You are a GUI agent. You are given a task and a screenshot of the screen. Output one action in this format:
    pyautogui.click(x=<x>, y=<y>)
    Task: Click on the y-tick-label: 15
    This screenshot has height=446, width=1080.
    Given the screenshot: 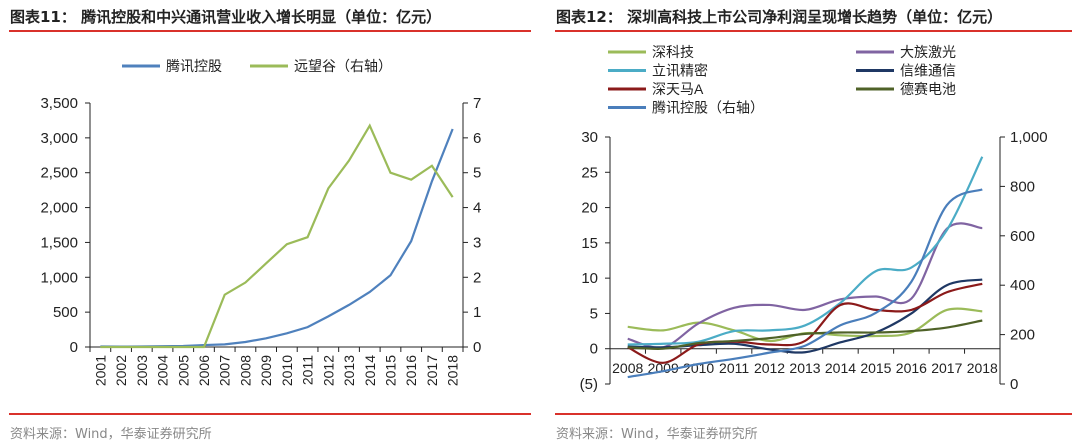 What is the action you would take?
    pyautogui.click(x=589, y=243)
    